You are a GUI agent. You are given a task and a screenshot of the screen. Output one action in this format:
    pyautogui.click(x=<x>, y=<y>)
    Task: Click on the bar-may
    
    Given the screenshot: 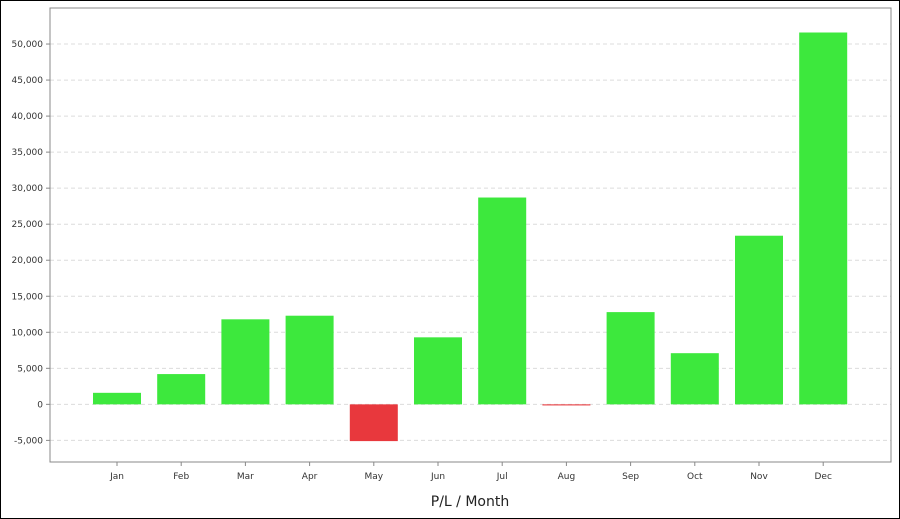 What is the action you would take?
    pyautogui.click(x=373, y=423)
    